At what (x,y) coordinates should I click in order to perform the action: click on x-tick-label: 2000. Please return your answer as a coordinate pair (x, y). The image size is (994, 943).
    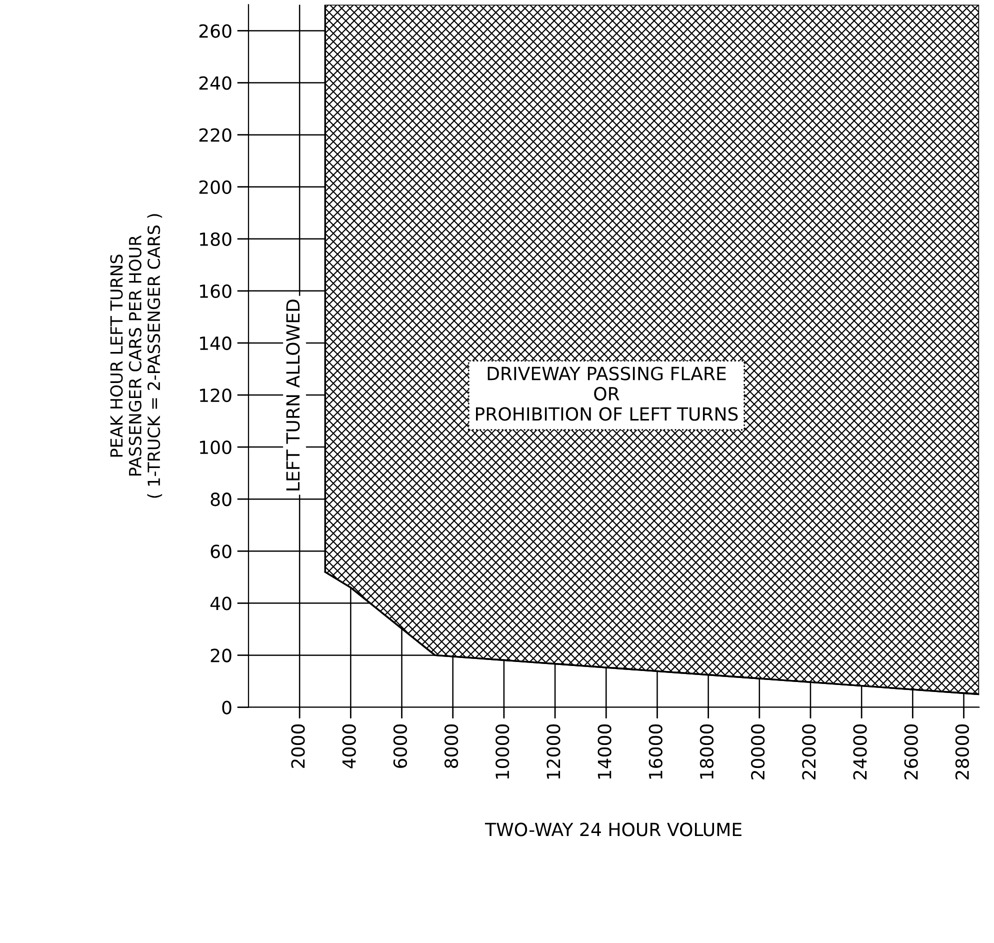
    Looking at the image, I should click on (298, 746).